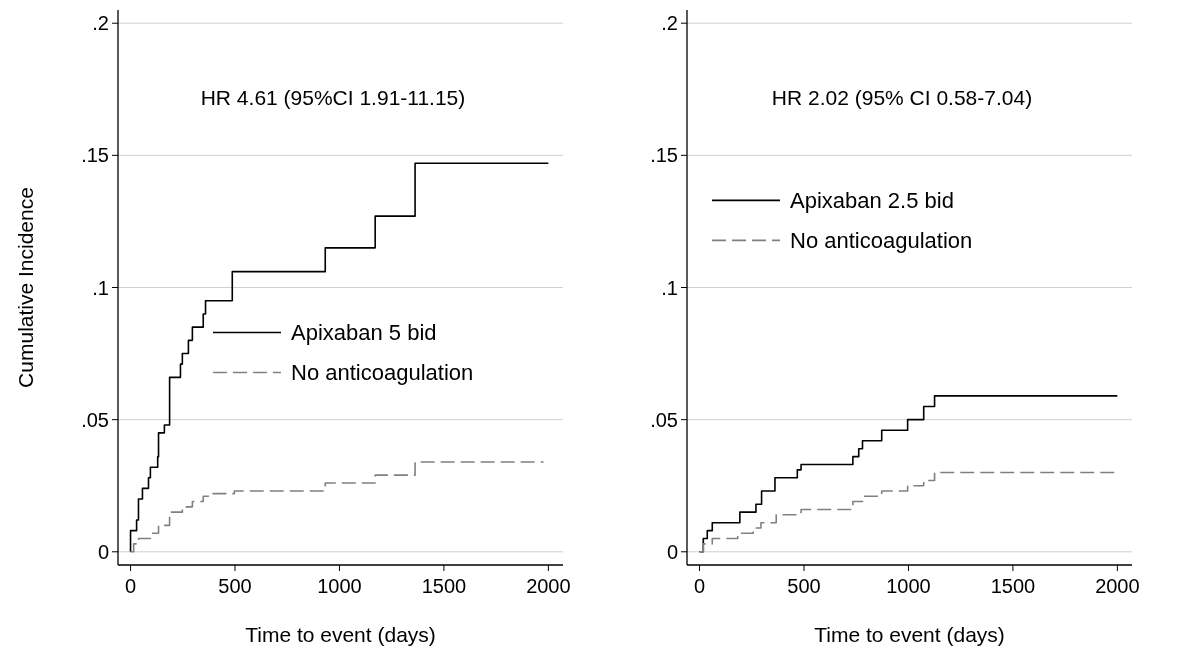 The width and height of the screenshot is (1195, 653). Describe the element at coordinates (25, 287) in the screenshot. I see `y-axis-title: Cumulative Incidence` at that location.